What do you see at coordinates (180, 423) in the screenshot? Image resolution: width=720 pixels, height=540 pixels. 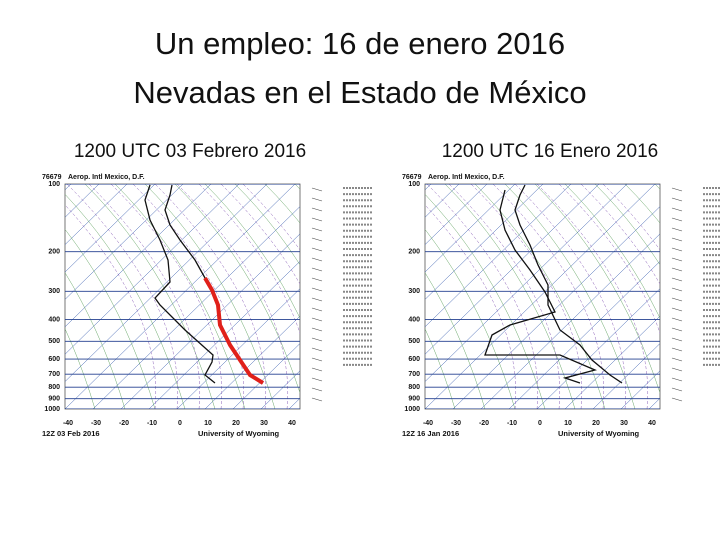 I see `temperature-label: 0` at bounding box center [180, 423].